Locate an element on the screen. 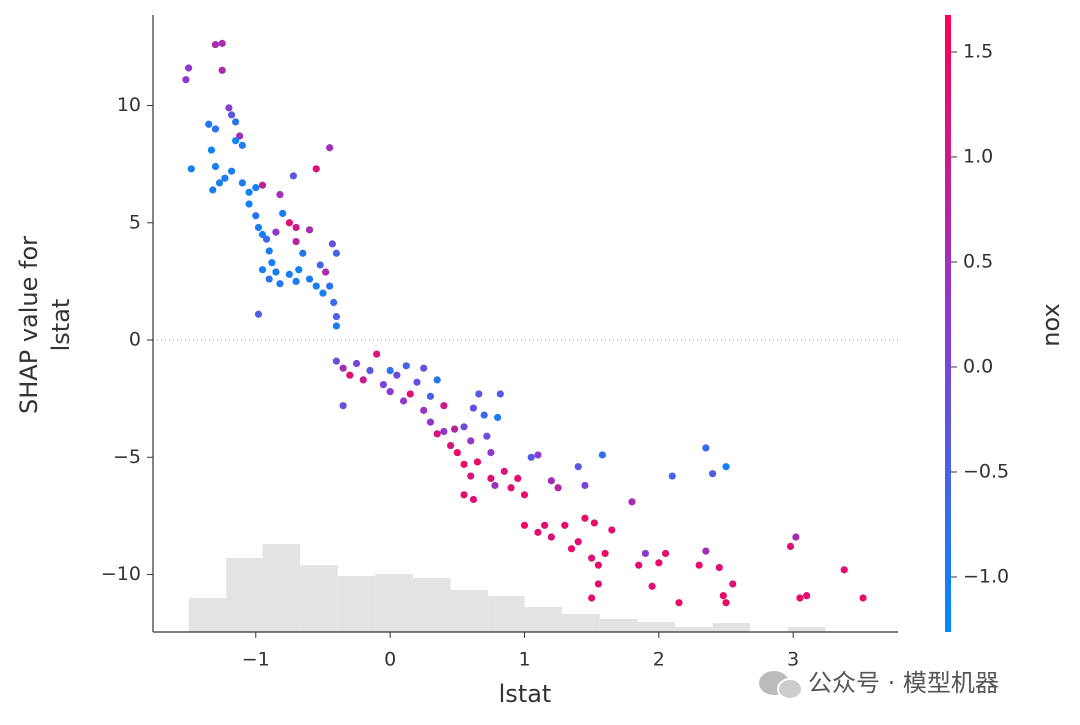  x-tick-label: −1 is located at coordinates (256, 660).